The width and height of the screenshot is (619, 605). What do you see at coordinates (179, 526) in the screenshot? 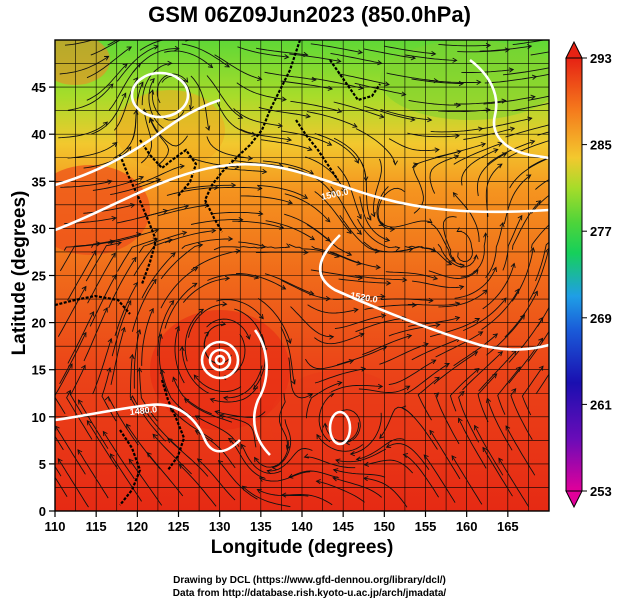
I see `x-tick-label: 125` at bounding box center [179, 526].